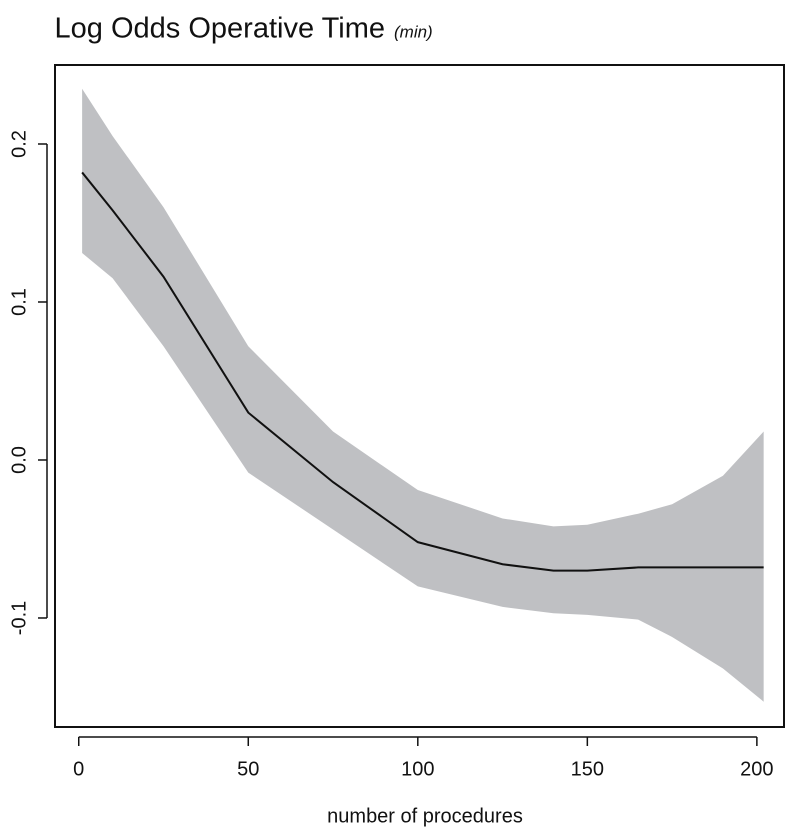 This screenshot has height=827, width=785. I want to click on x-tick-label: 0, so click(78, 769).